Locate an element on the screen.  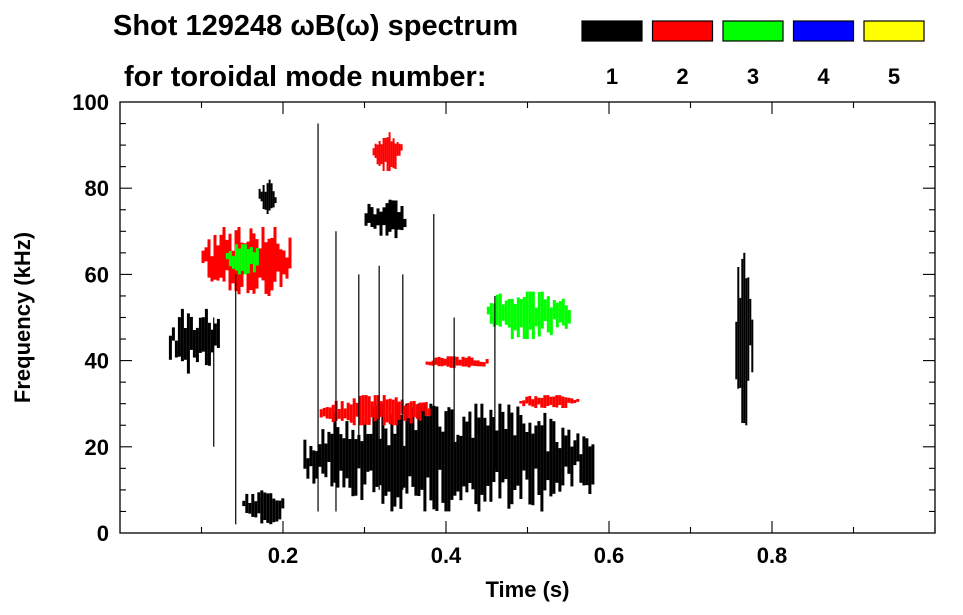
y-tick-label: 60 is located at coordinates (97, 274).